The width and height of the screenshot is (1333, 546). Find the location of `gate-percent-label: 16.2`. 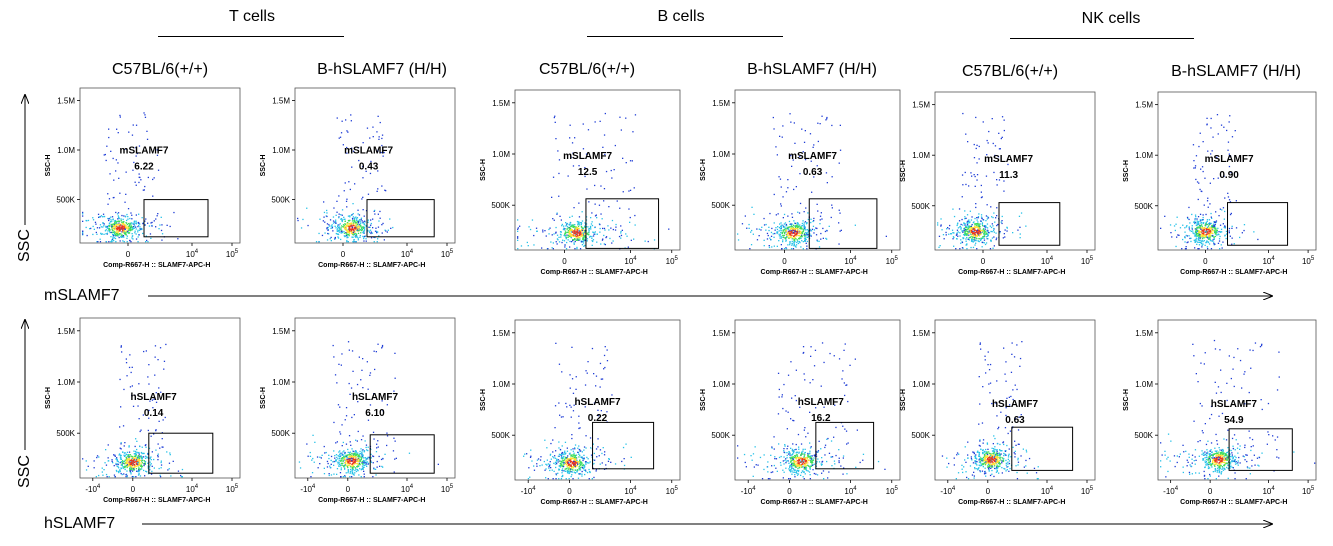

gate-percent-label: 16.2 is located at coordinates (821, 418).